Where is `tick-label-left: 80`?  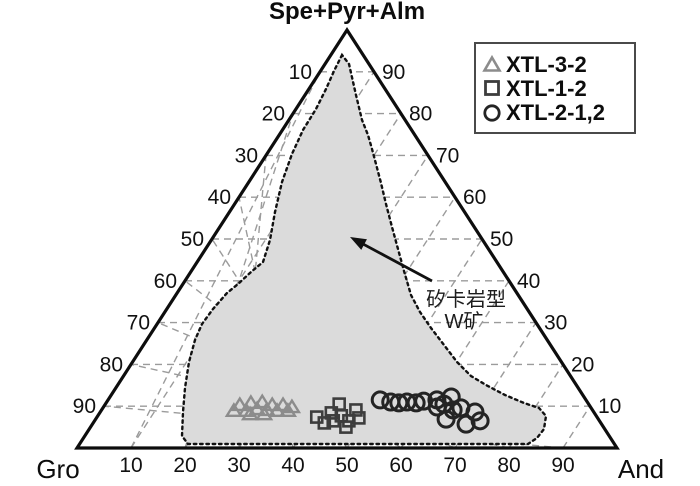
tick-label-left: 80 is located at coordinates (111, 364).